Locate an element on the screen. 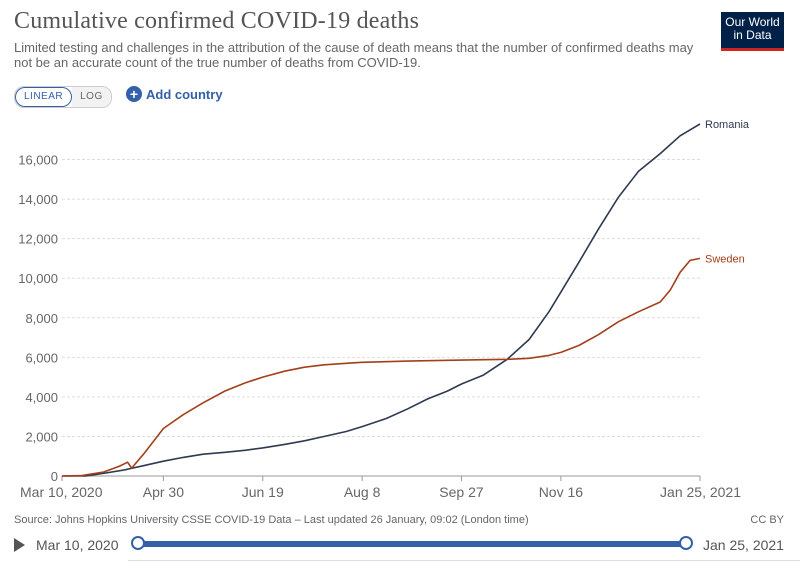  add-country-button: + Add country is located at coordinates (174, 94).